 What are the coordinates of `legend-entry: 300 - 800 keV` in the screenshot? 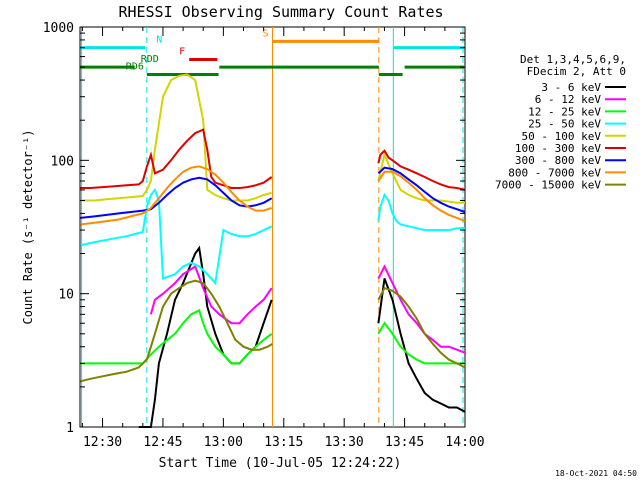 It's located at (558, 160).